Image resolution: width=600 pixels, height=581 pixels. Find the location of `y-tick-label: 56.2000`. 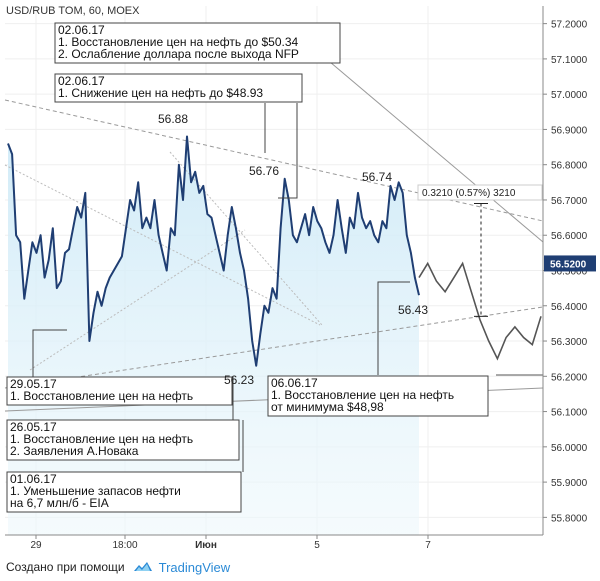

y-tick-label: 56.2000 is located at coordinates (569, 377).